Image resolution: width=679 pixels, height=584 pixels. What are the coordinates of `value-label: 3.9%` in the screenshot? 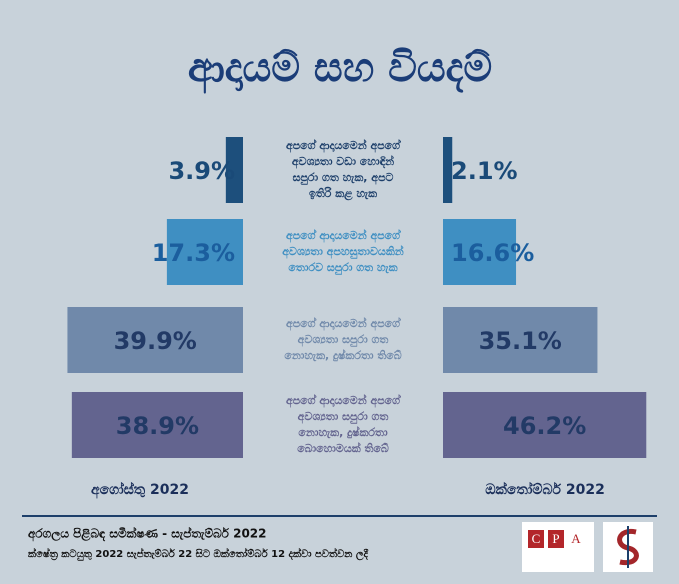 It's located at (201, 171).